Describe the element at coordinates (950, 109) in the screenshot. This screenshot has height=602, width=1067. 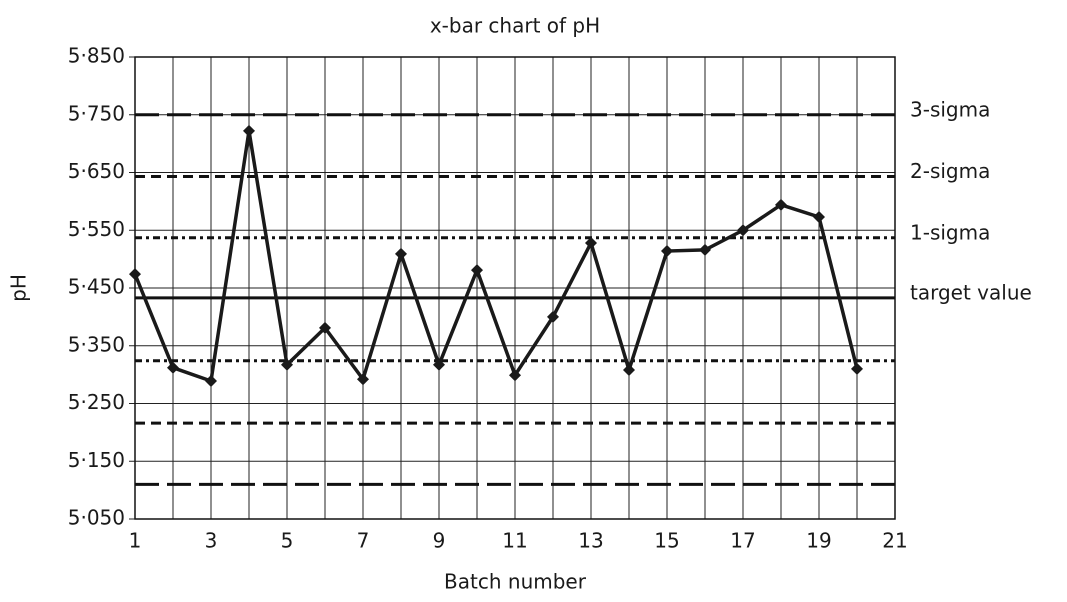
I see `reference-label: 3-sigma` at that location.